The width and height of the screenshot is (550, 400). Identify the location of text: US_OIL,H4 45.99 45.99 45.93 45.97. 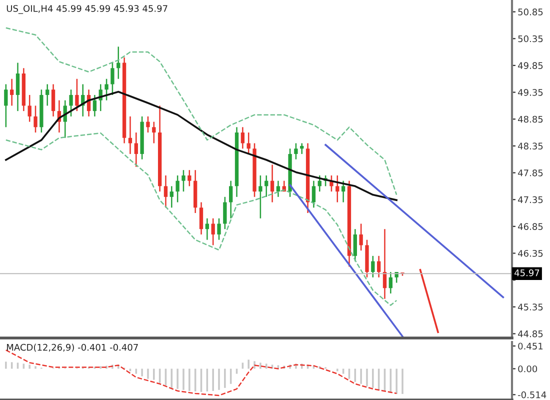
(87, 9).